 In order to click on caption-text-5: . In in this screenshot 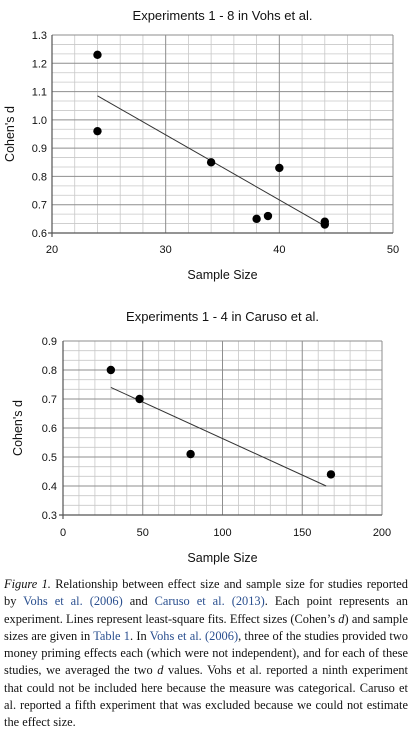, I will do `click(140, 635)`.